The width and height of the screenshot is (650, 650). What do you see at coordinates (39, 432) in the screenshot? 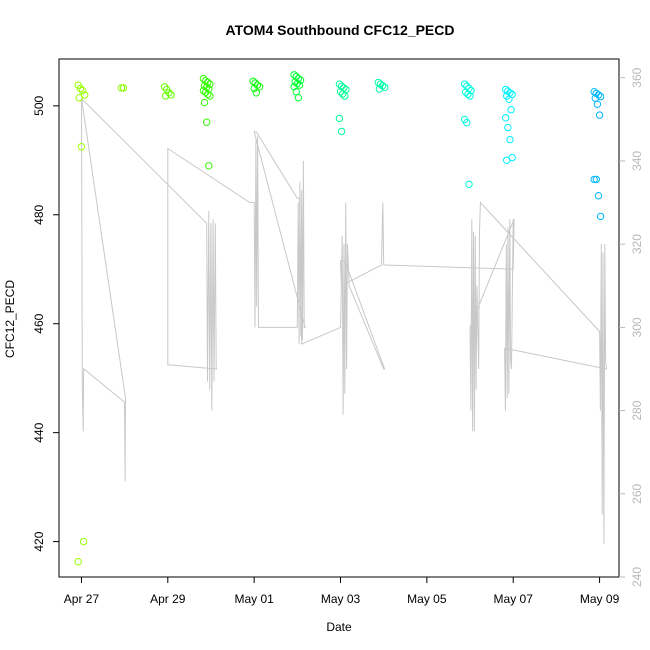
I see `y-tick-label: 440` at bounding box center [39, 432].